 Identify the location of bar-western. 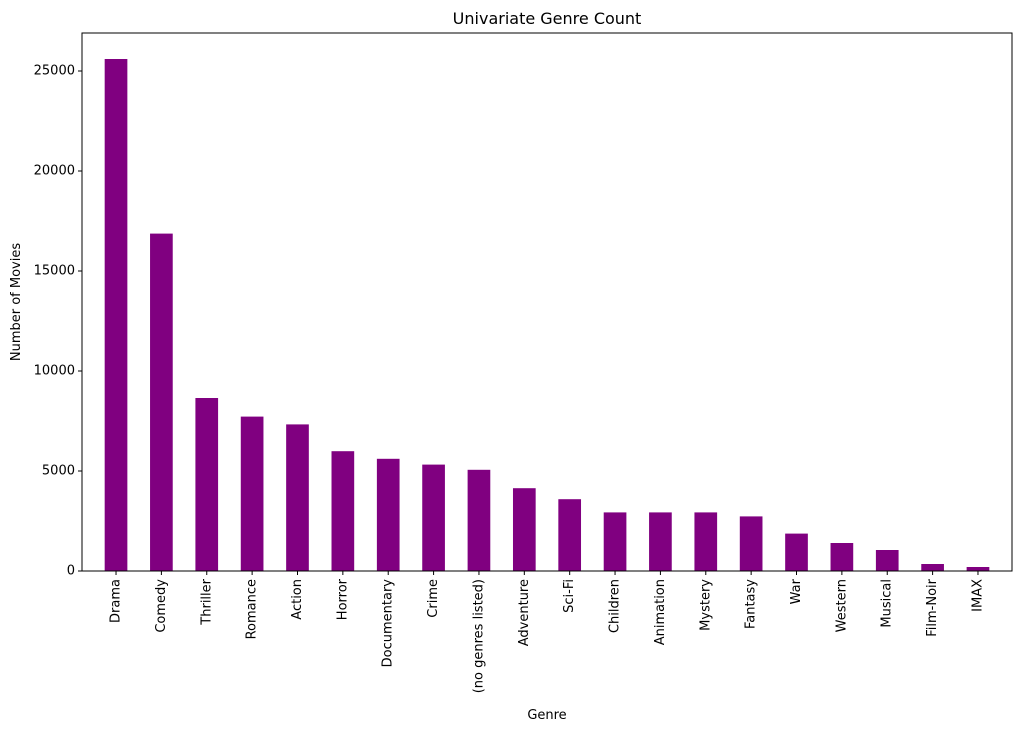
(842, 557).